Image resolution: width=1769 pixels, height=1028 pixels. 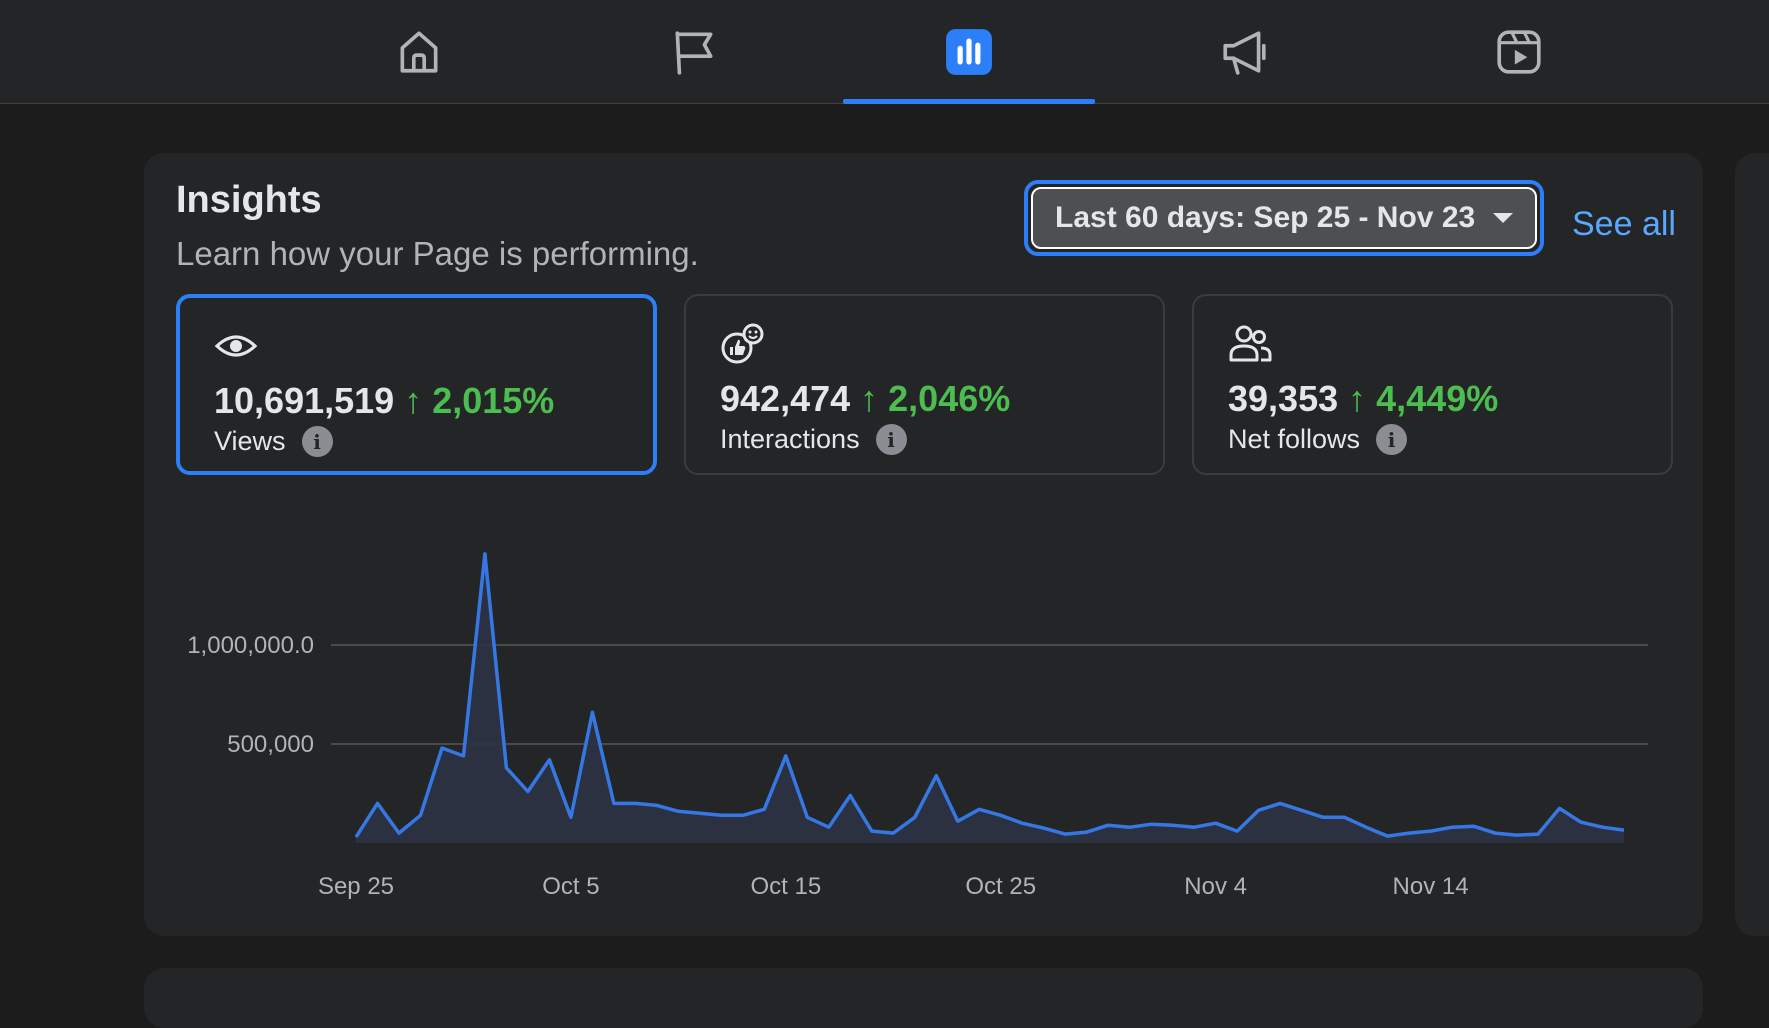 I want to click on metric-card-views: 10,691,519 ↑ 2,015% Views i, so click(x=416, y=384).